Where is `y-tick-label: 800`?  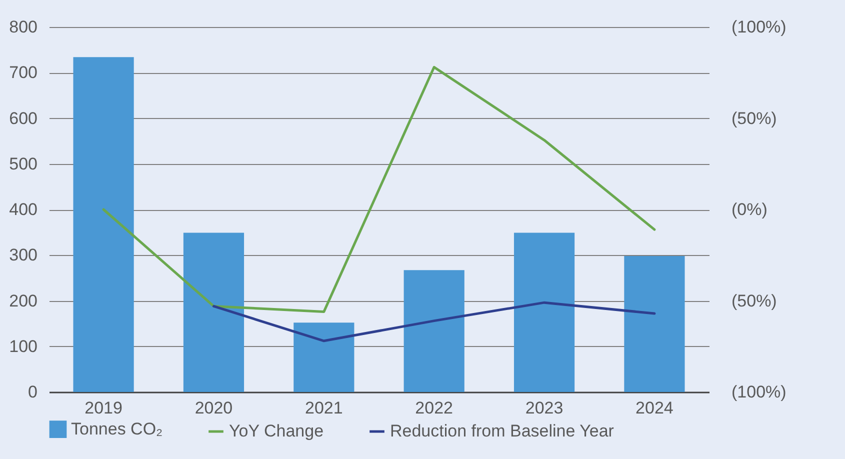 y-tick-label: 800 is located at coordinates (23, 27).